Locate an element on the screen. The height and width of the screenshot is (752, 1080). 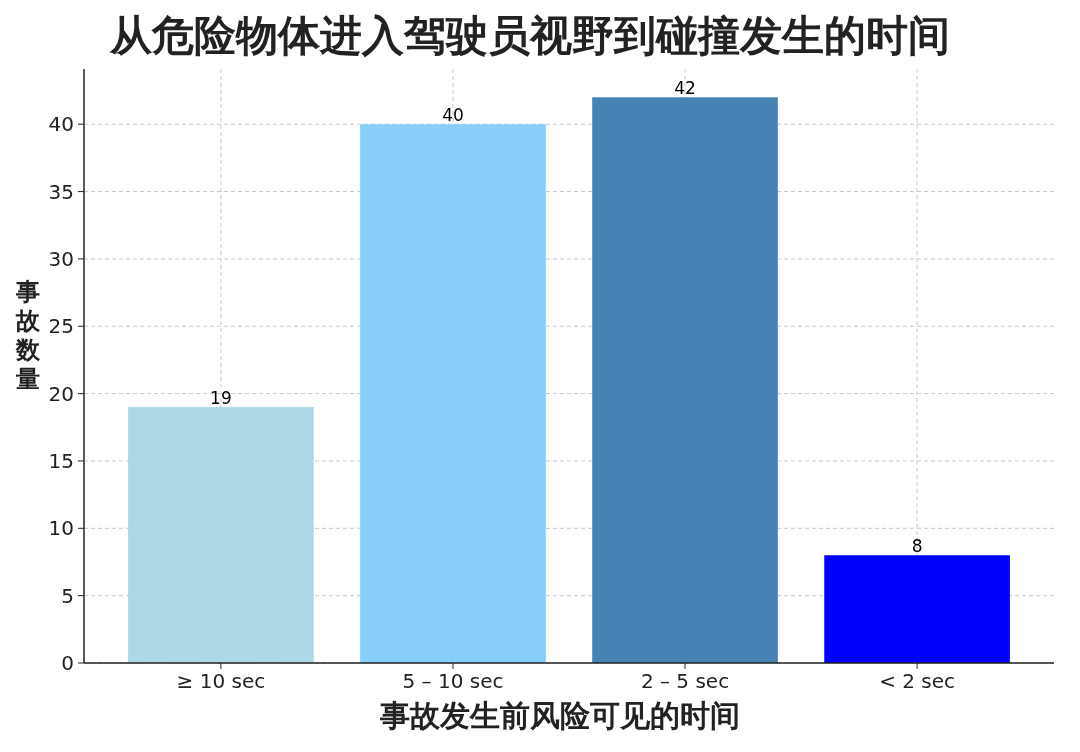
y-tick-label: 0 is located at coordinates (67, 663).